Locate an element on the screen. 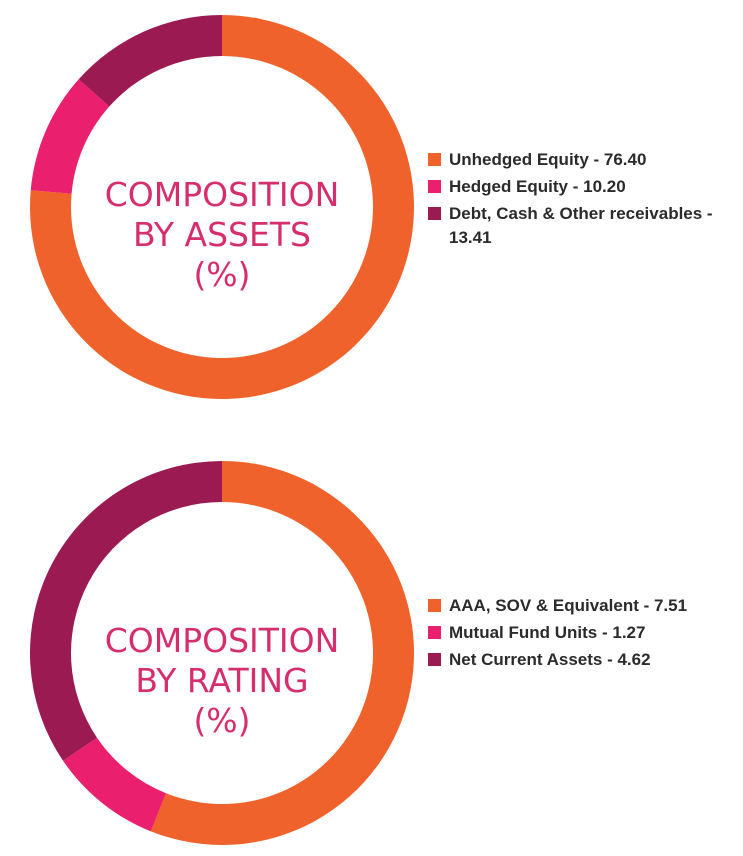 This screenshot has height=856, width=743. assets-title-line-2: BY ASSETS is located at coordinates (222, 234).